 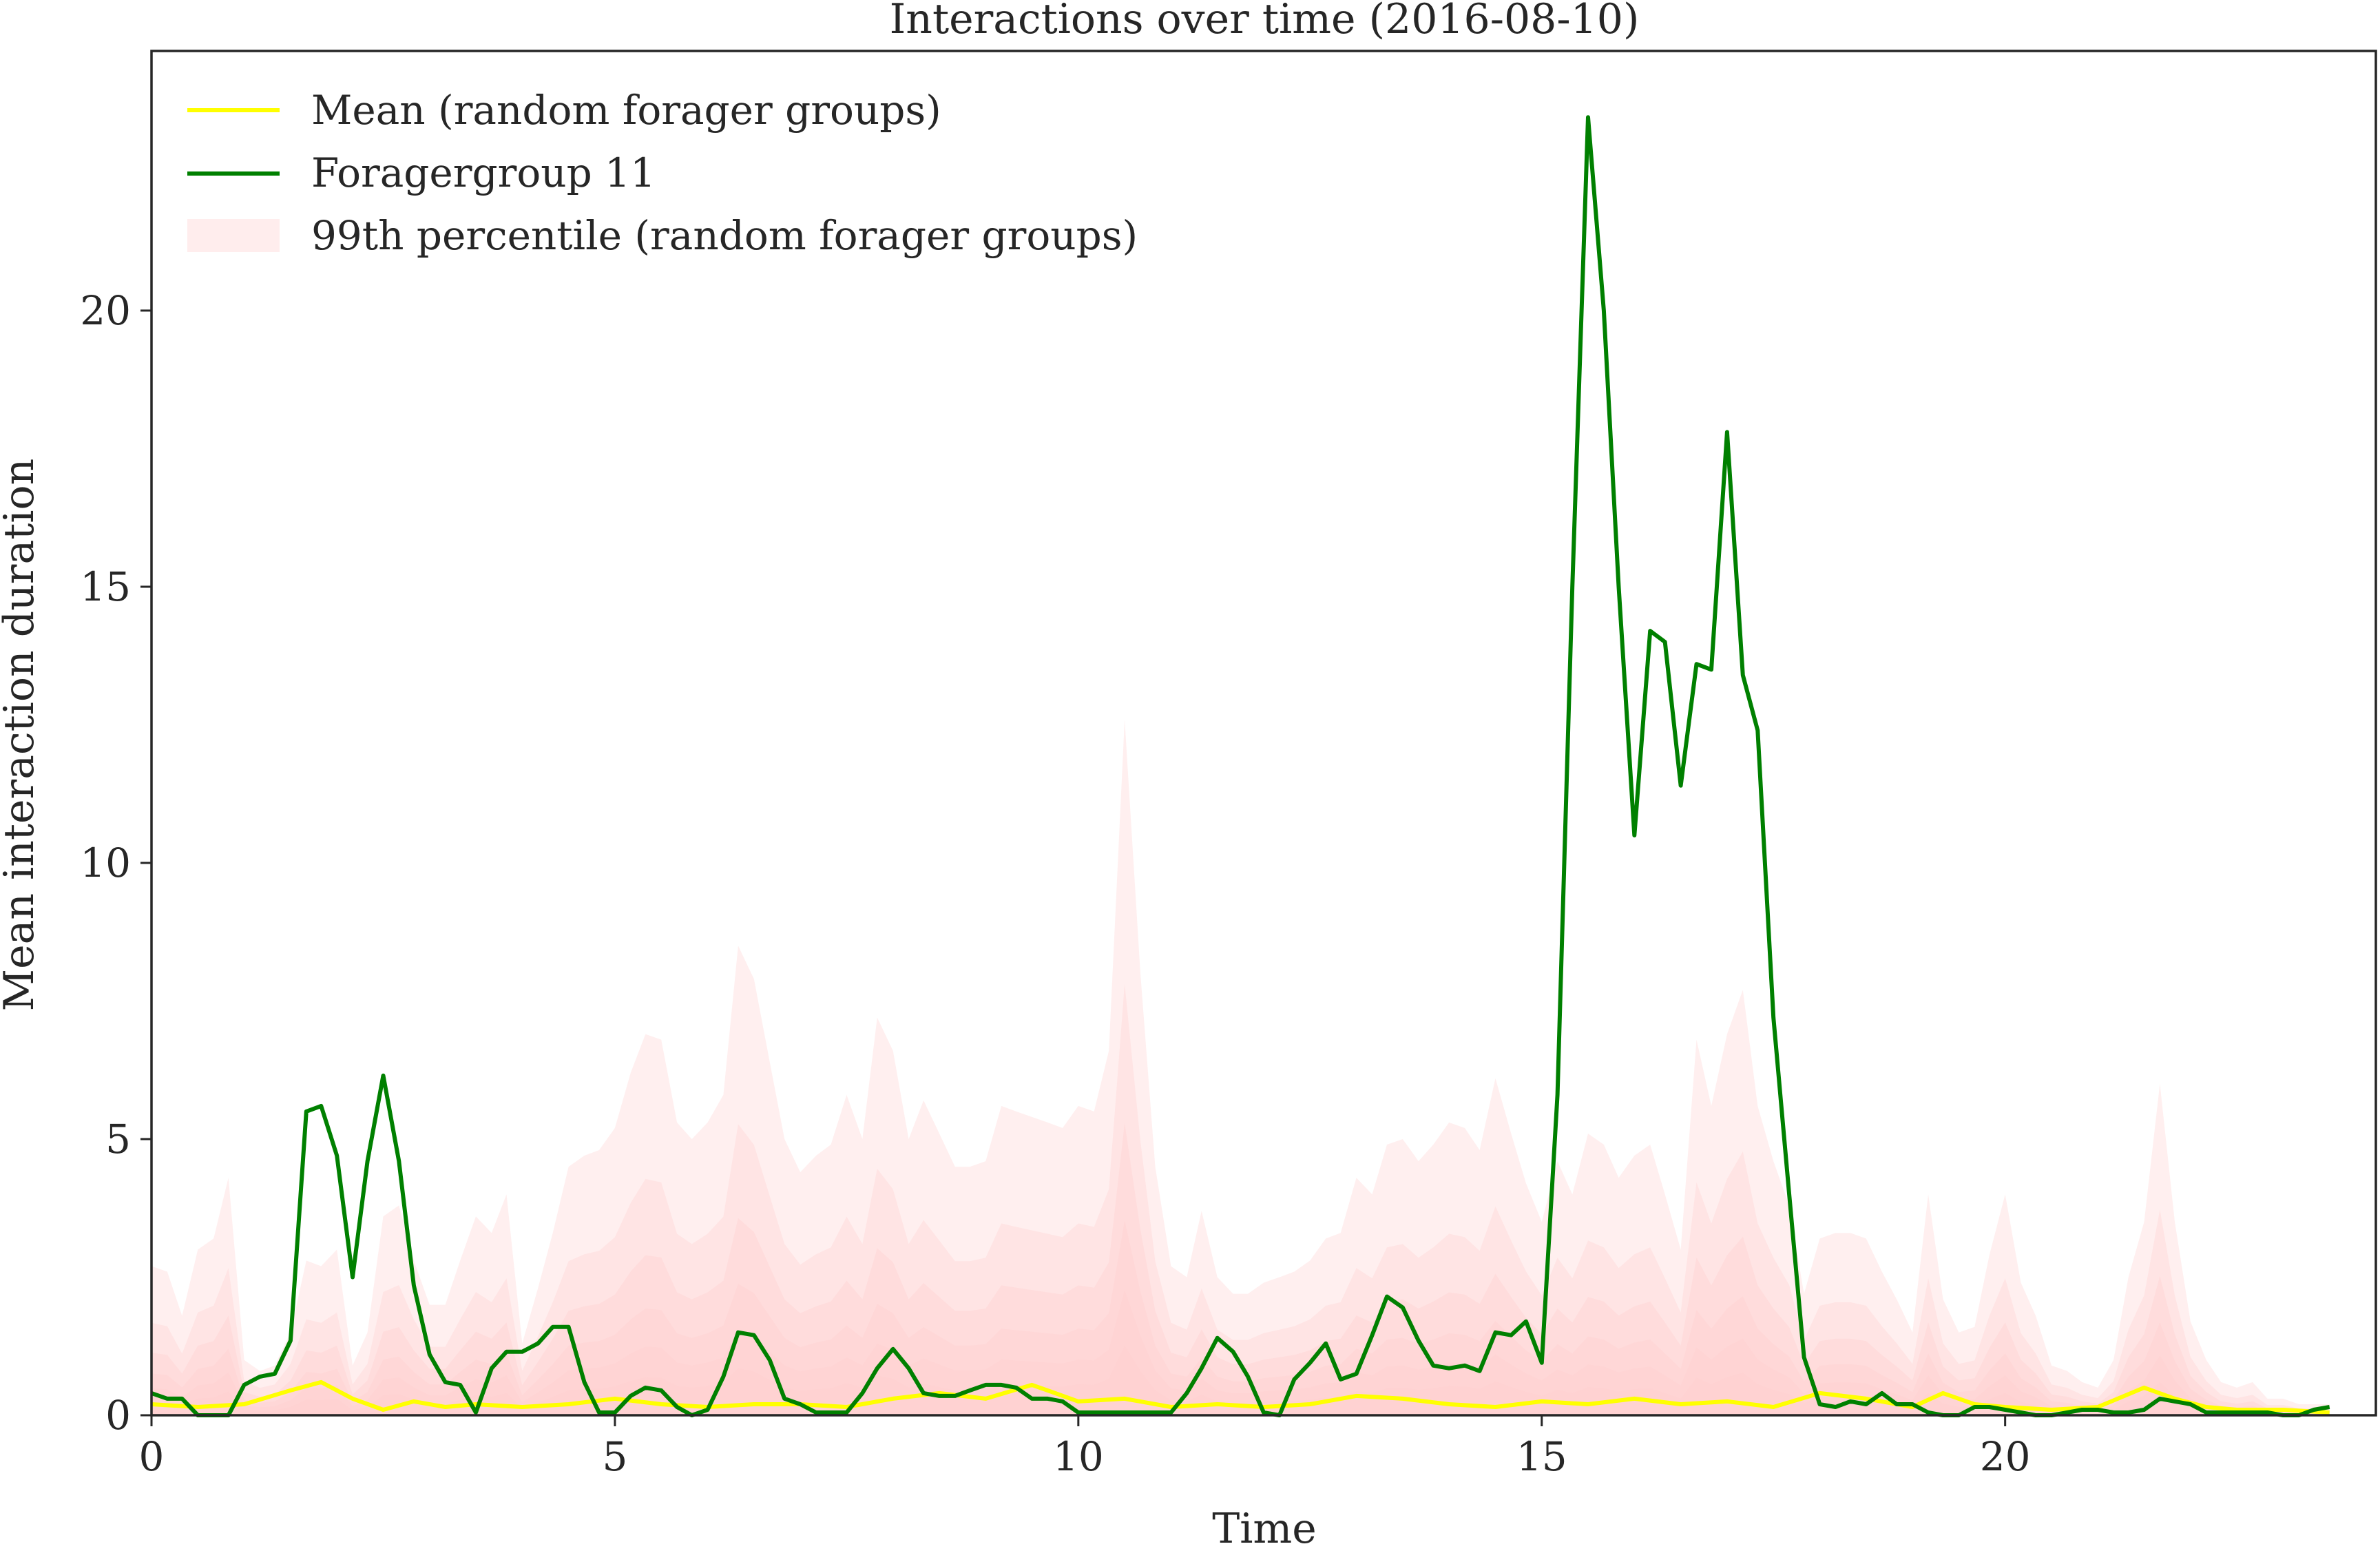 I want to click on x-tick-label-10: 10, so click(x=1078, y=1457).